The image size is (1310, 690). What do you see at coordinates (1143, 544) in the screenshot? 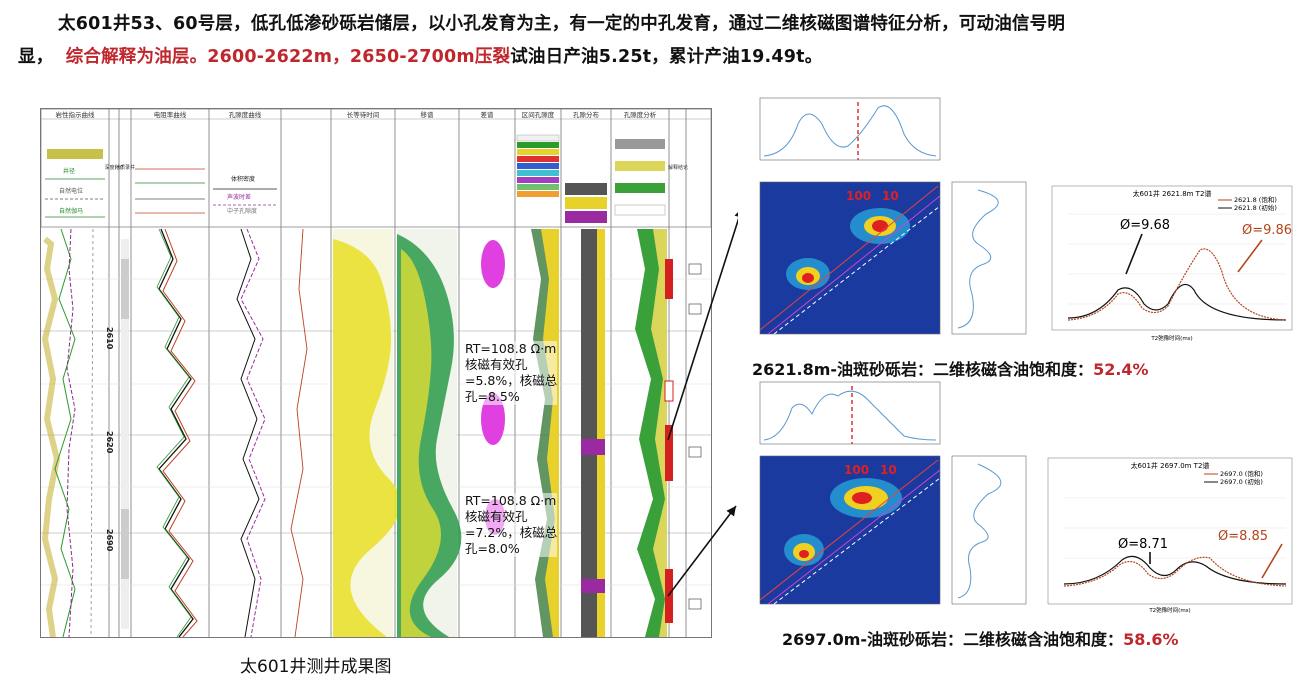
I see `s2-phi-black: Ø=8.71` at bounding box center [1143, 544].